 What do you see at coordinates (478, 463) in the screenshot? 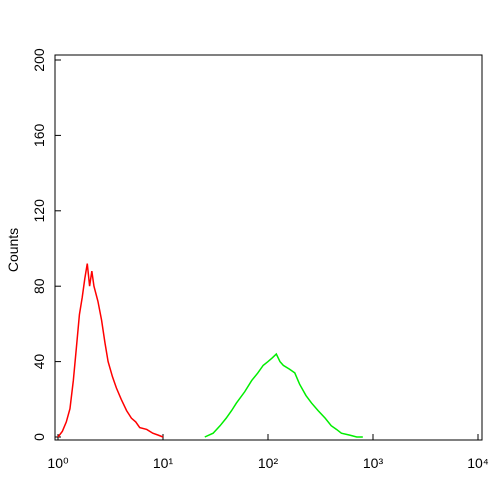
I see `x-tick-label: 10⁴` at bounding box center [478, 463].